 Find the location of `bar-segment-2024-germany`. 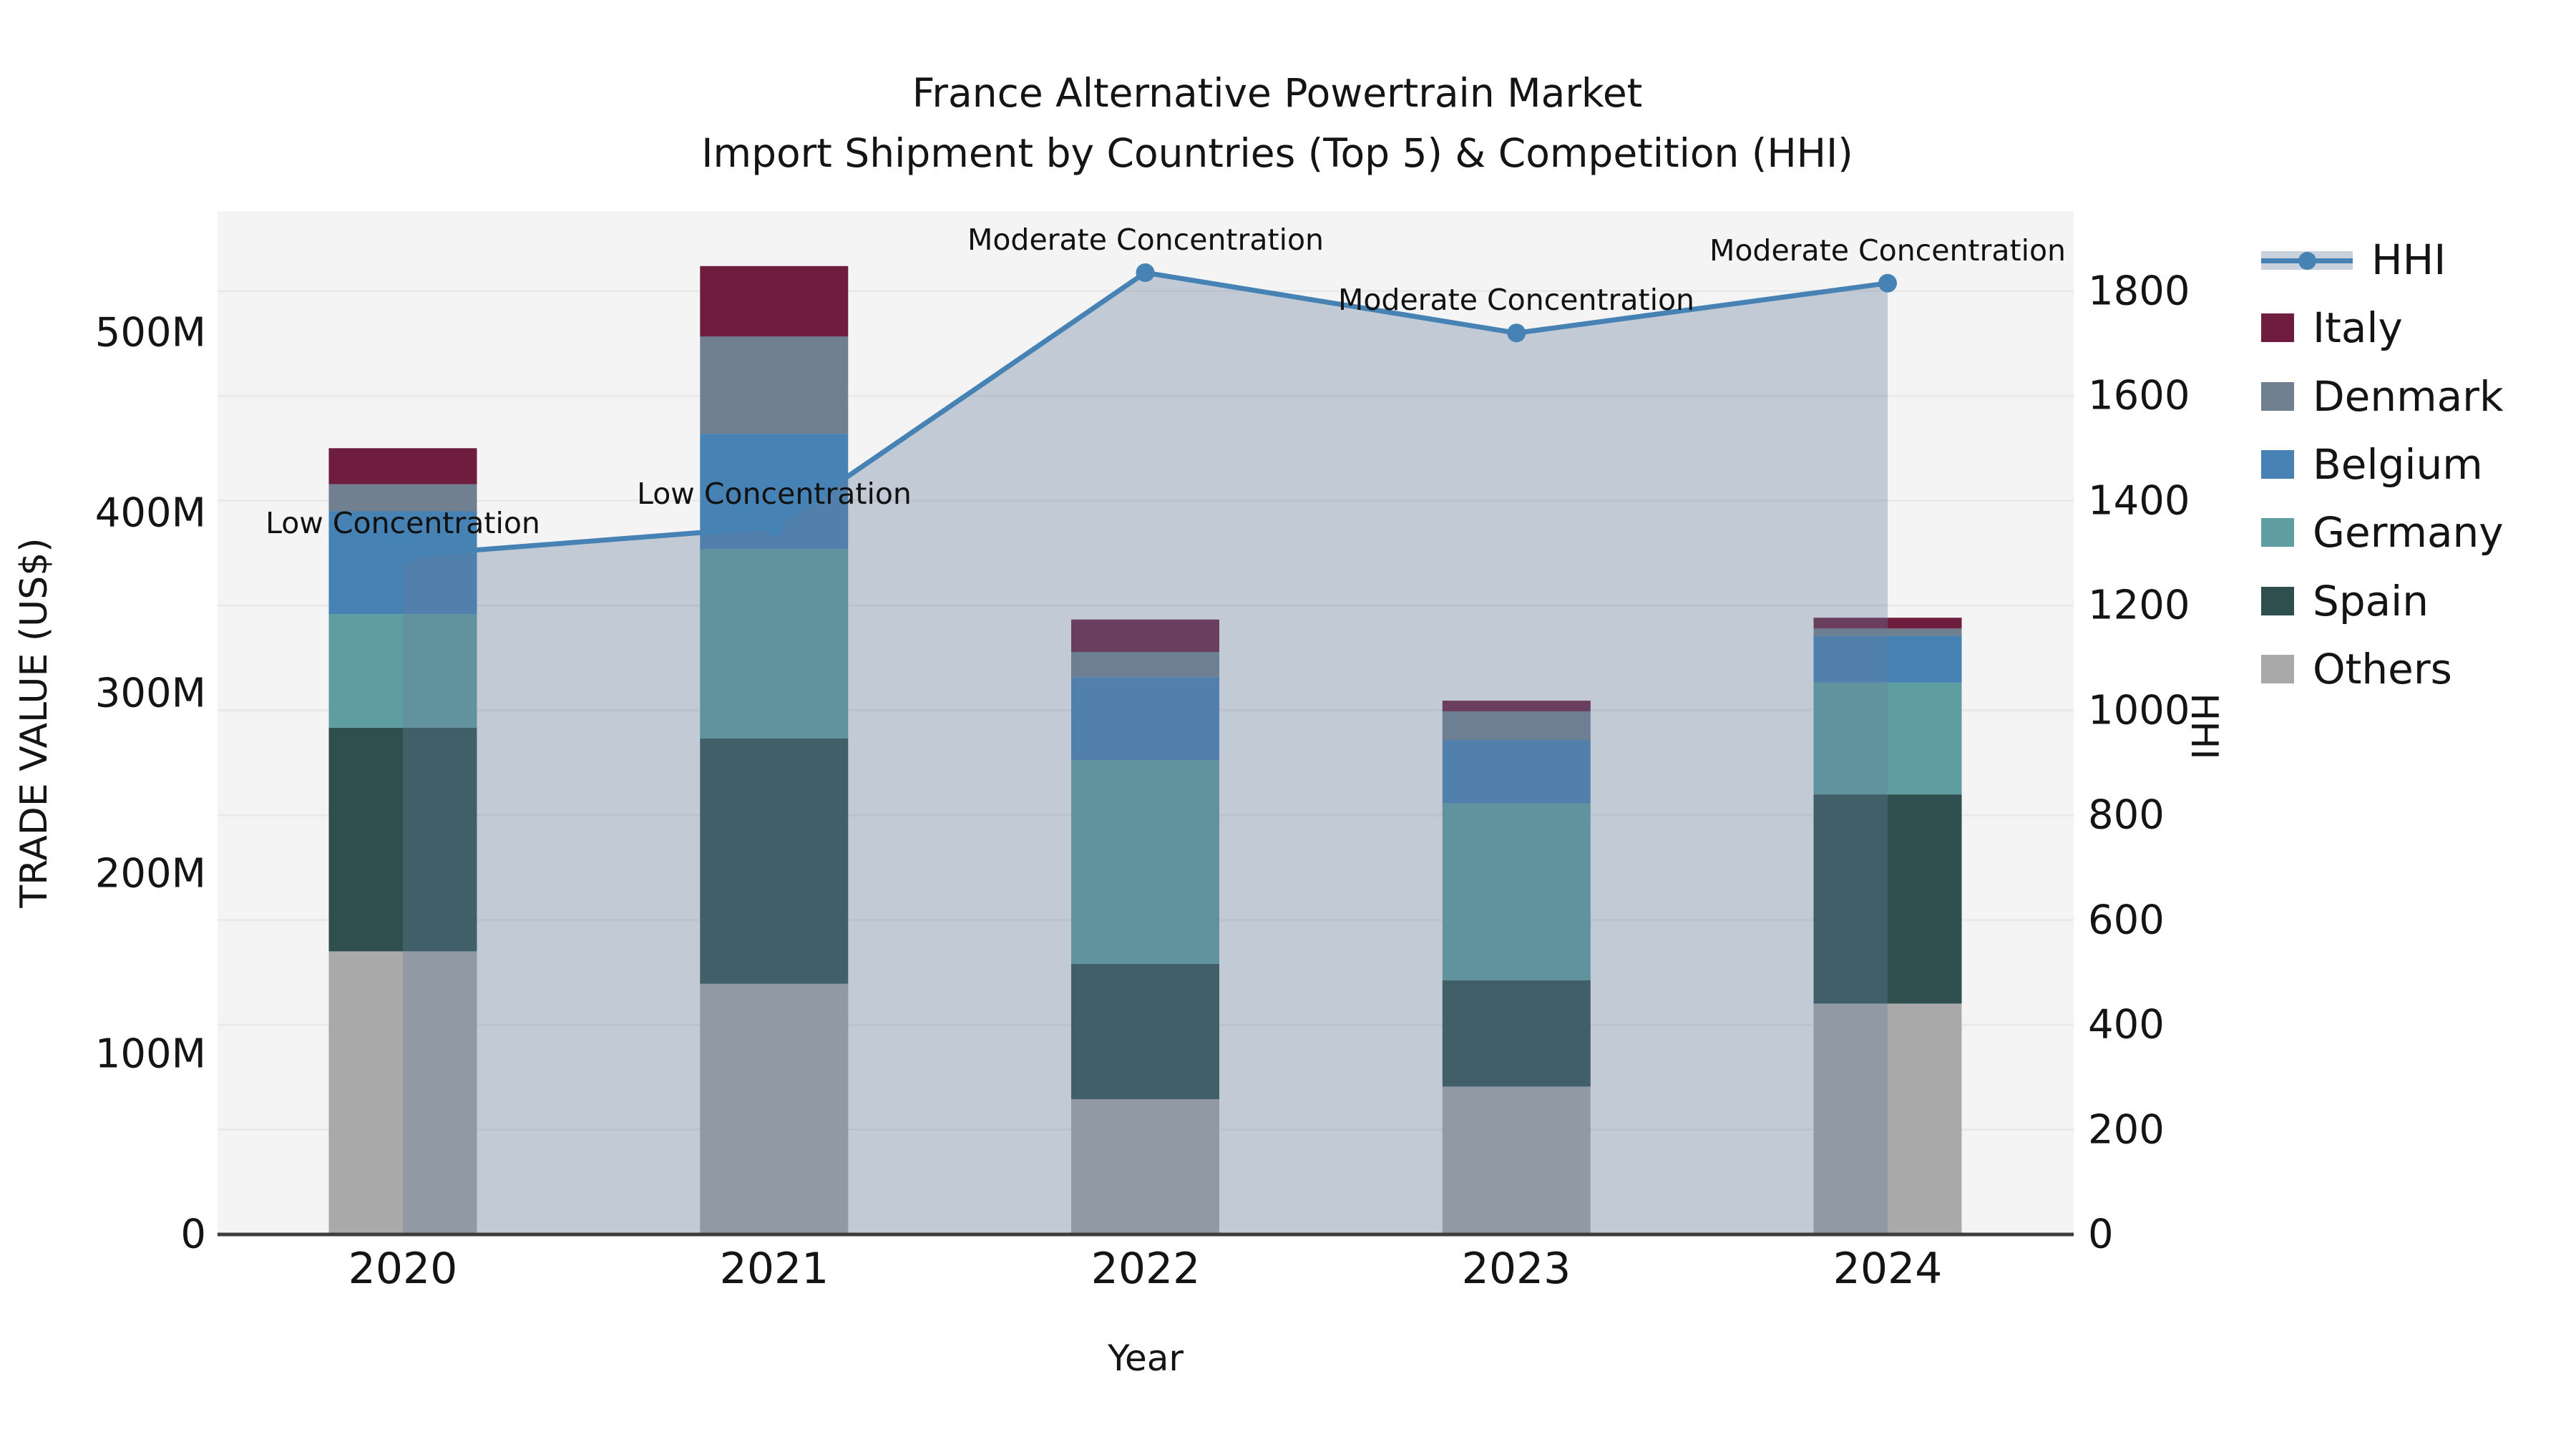

bar-segment-2024-germany is located at coordinates (1887, 738).